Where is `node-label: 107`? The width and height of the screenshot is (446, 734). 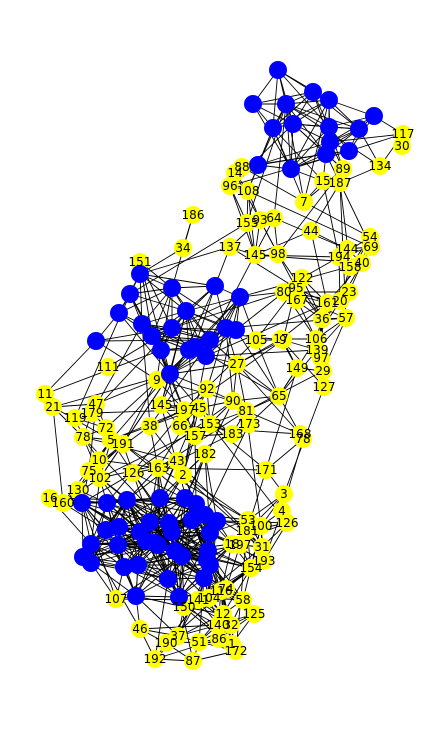 node-label: 107 is located at coordinates (116, 599).